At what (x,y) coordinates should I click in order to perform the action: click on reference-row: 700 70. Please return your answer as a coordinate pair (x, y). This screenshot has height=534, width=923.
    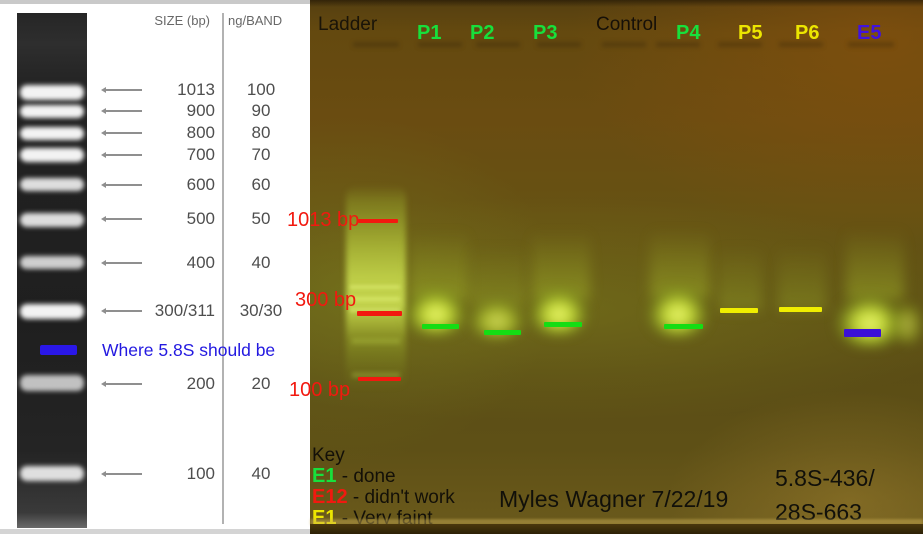
    Looking at the image, I should click on (155, 155).